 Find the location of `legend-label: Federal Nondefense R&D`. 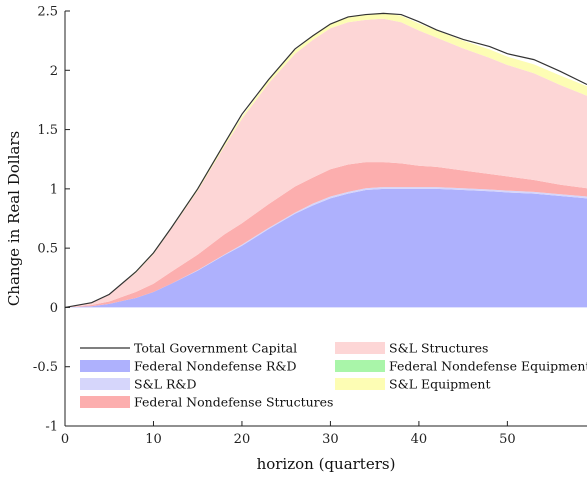

legend-label: Federal Nondefense R&D is located at coordinates (215, 366).